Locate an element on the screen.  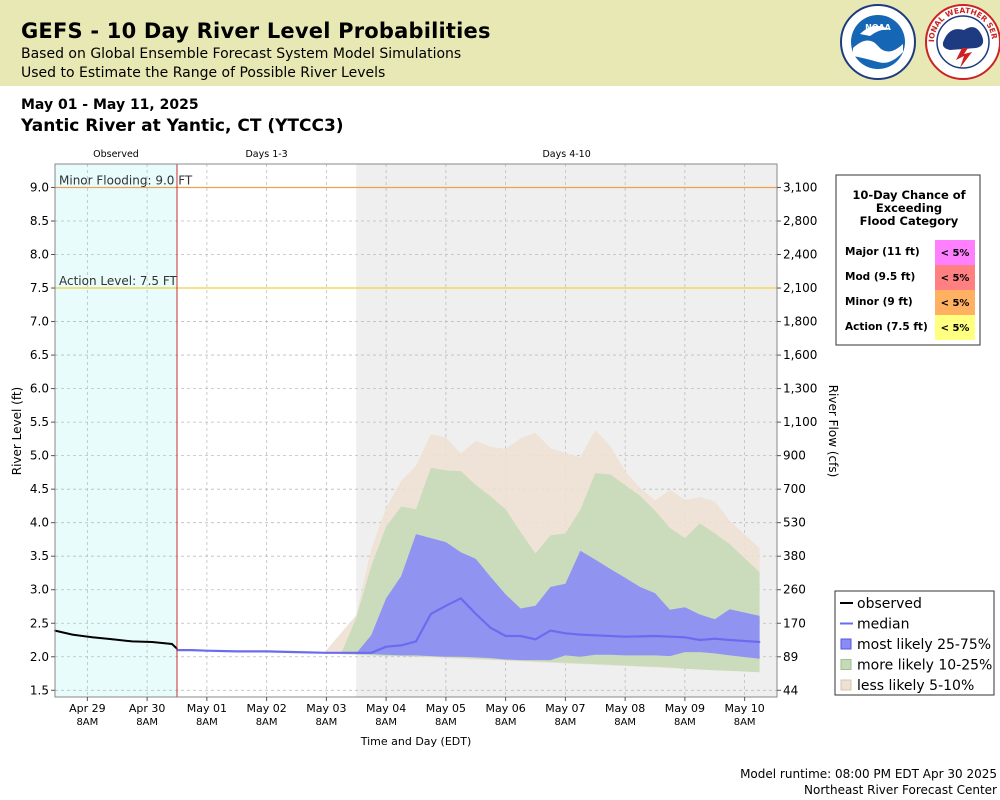
x-tick-day-11: May 10 is located at coordinates (745, 708).